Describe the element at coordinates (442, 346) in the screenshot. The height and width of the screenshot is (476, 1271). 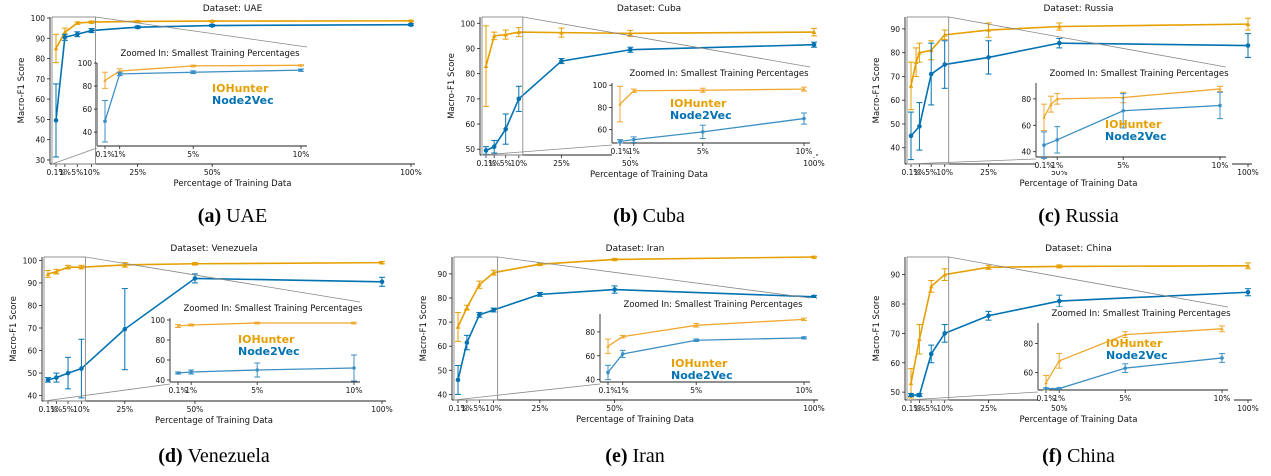
I see `y-tick-label: 60` at that location.